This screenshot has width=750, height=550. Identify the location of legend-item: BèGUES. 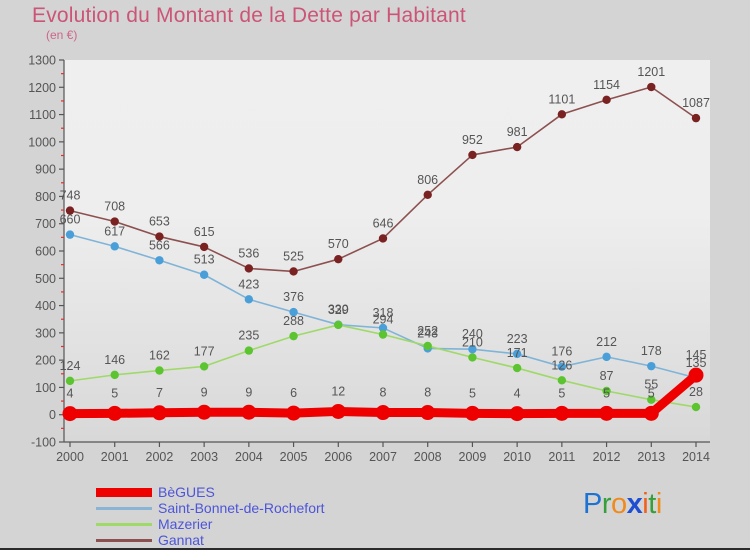
(306, 492).